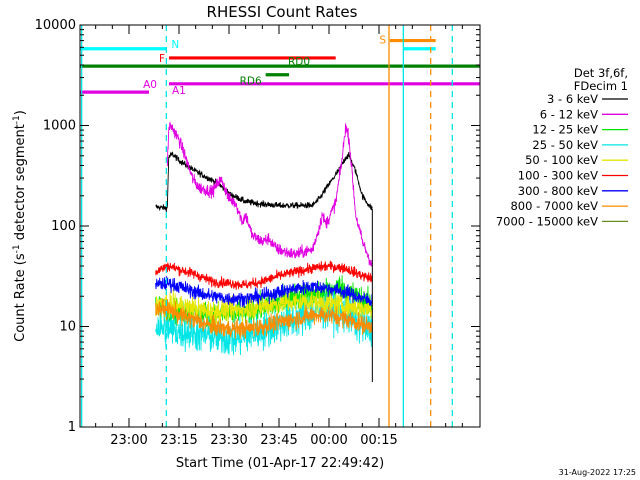 The height and width of the screenshot is (480, 640). I want to click on x-tick-label: 23:45, so click(278, 440).